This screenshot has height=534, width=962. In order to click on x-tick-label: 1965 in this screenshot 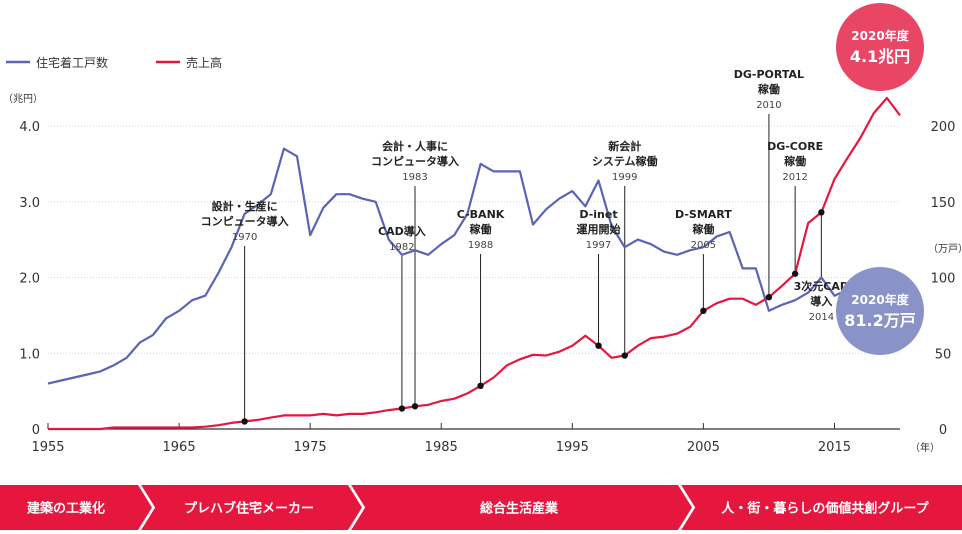, I will do `click(179, 447)`.